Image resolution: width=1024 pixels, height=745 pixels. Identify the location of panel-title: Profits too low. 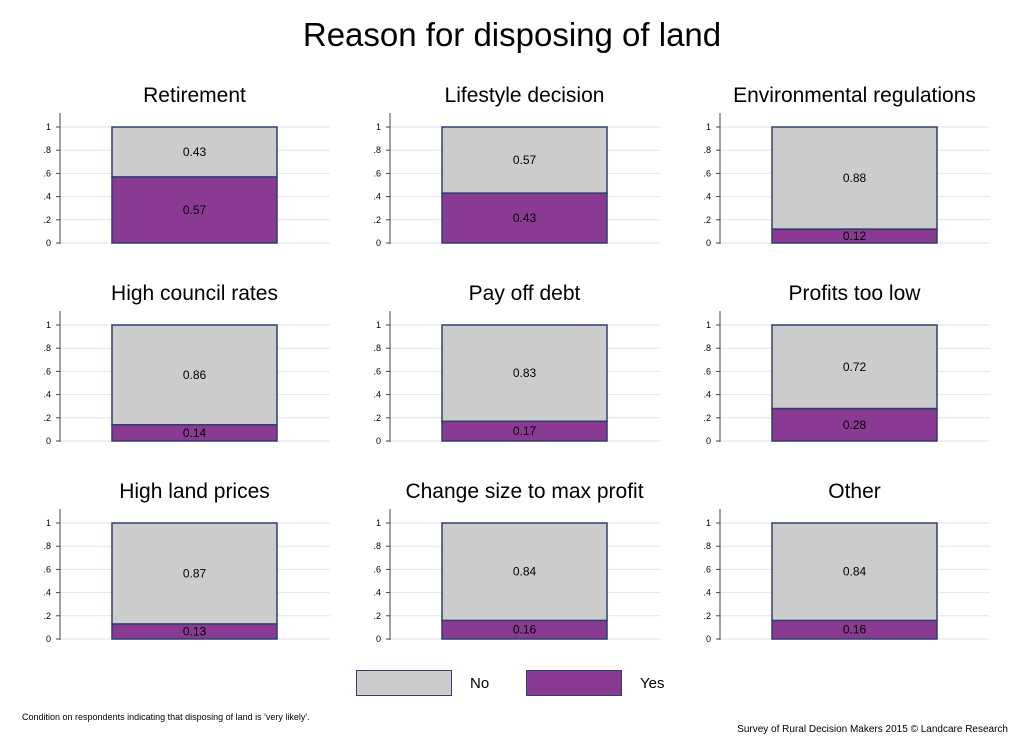
(855, 293).